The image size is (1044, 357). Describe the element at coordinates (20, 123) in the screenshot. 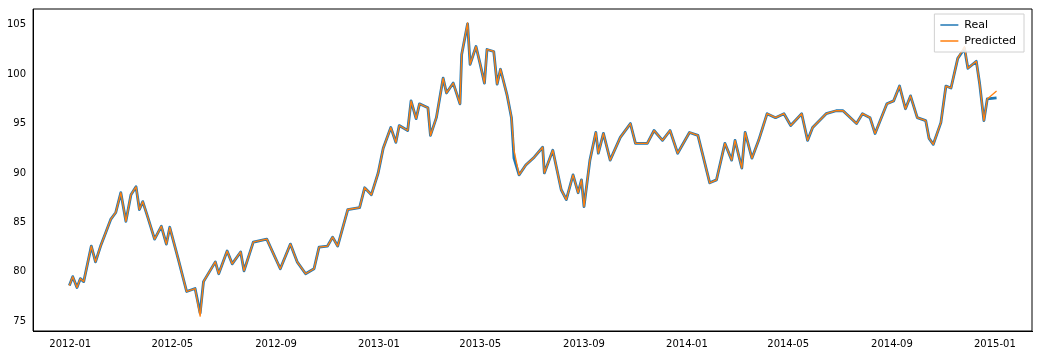

I see `y-tick-label: 95` at that location.